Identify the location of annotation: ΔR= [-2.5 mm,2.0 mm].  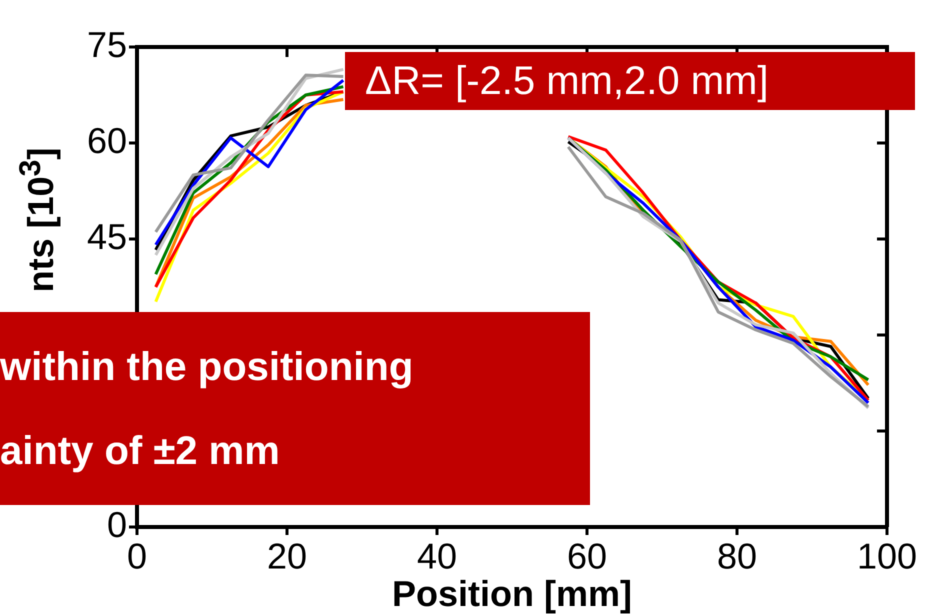
(567, 81).